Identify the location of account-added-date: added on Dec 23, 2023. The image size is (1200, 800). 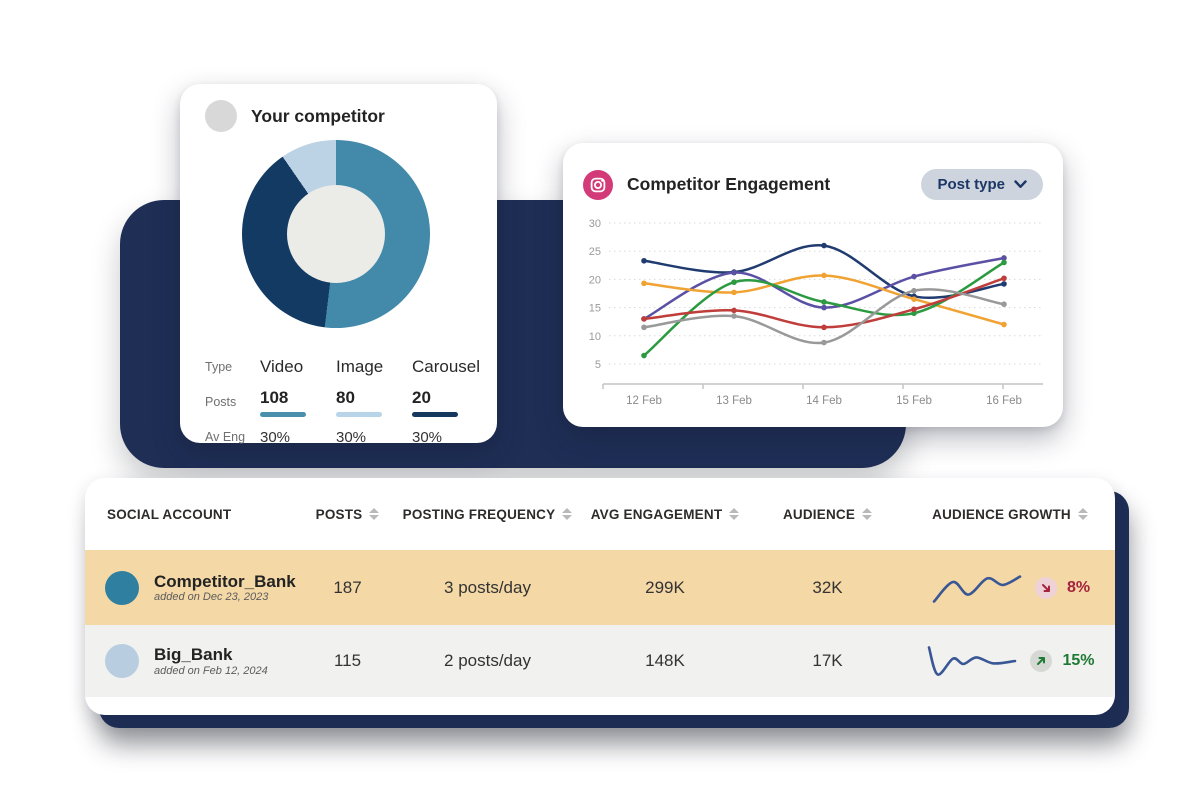
(211, 597).